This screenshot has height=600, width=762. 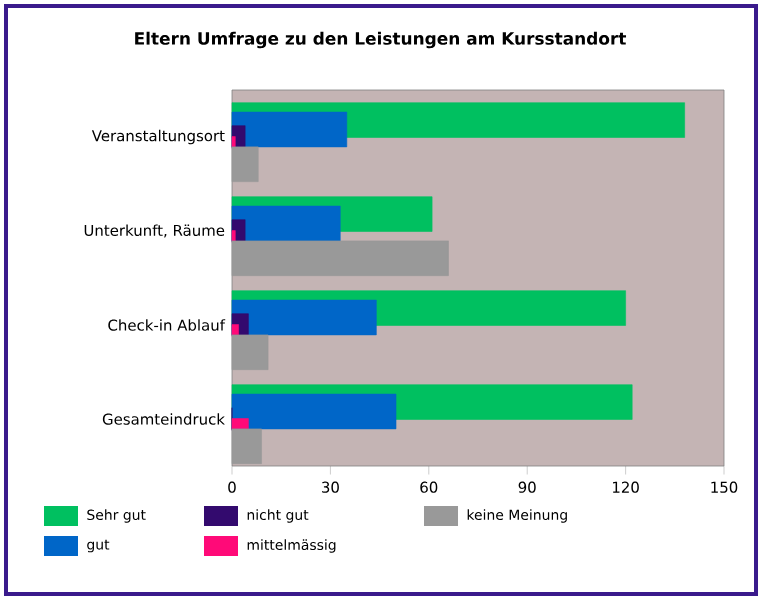 I want to click on chart-title: Eltern Umfrage zu den Leistungen am Kursstandort, so click(x=381, y=40).